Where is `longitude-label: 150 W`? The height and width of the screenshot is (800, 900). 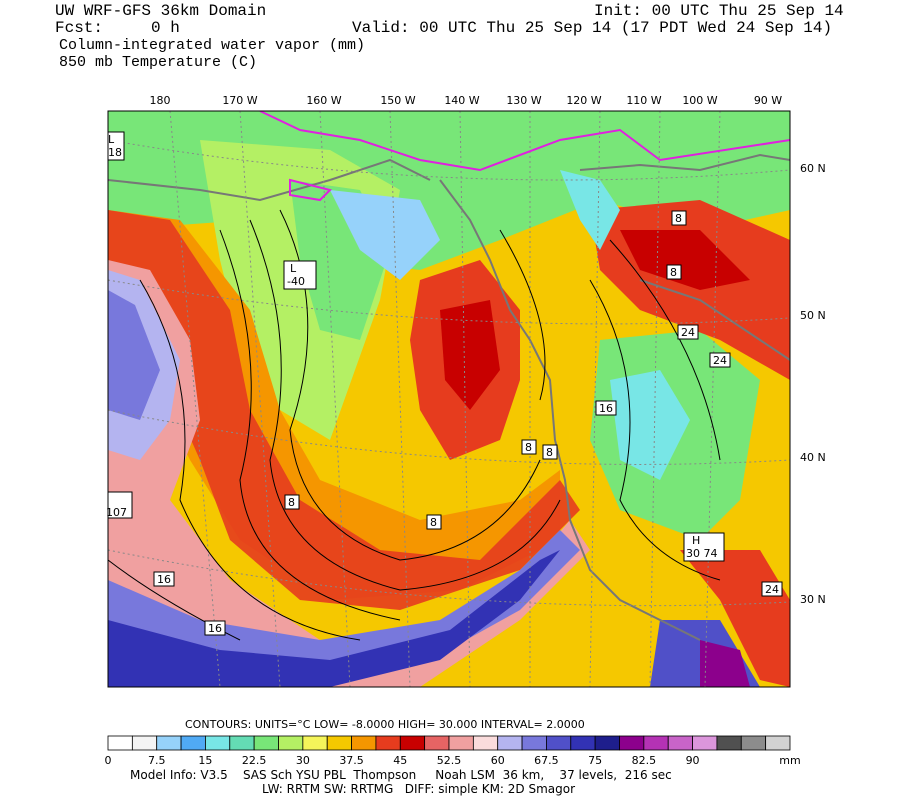 longitude-label: 150 W is located at coordinates (397, 100).